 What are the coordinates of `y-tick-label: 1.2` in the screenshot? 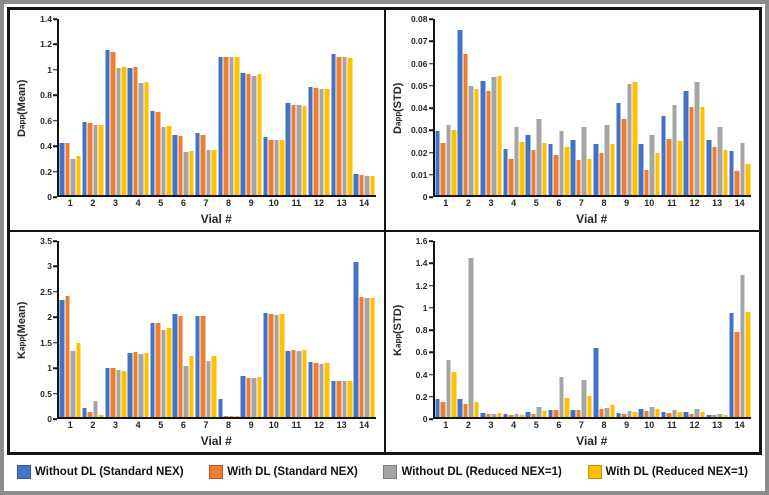 It's located at (46, 44).